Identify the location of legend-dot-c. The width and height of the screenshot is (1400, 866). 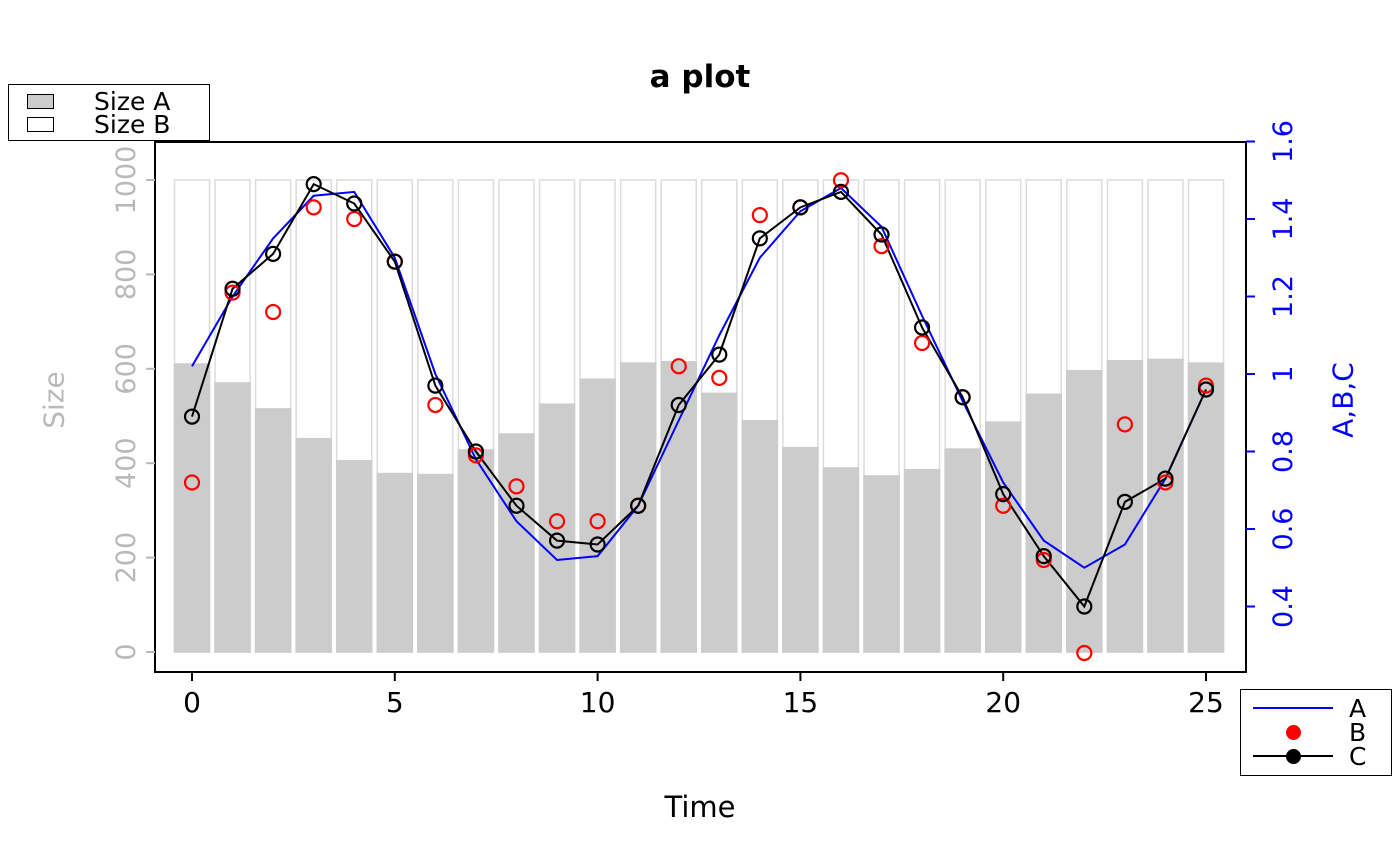
(1293, 756).